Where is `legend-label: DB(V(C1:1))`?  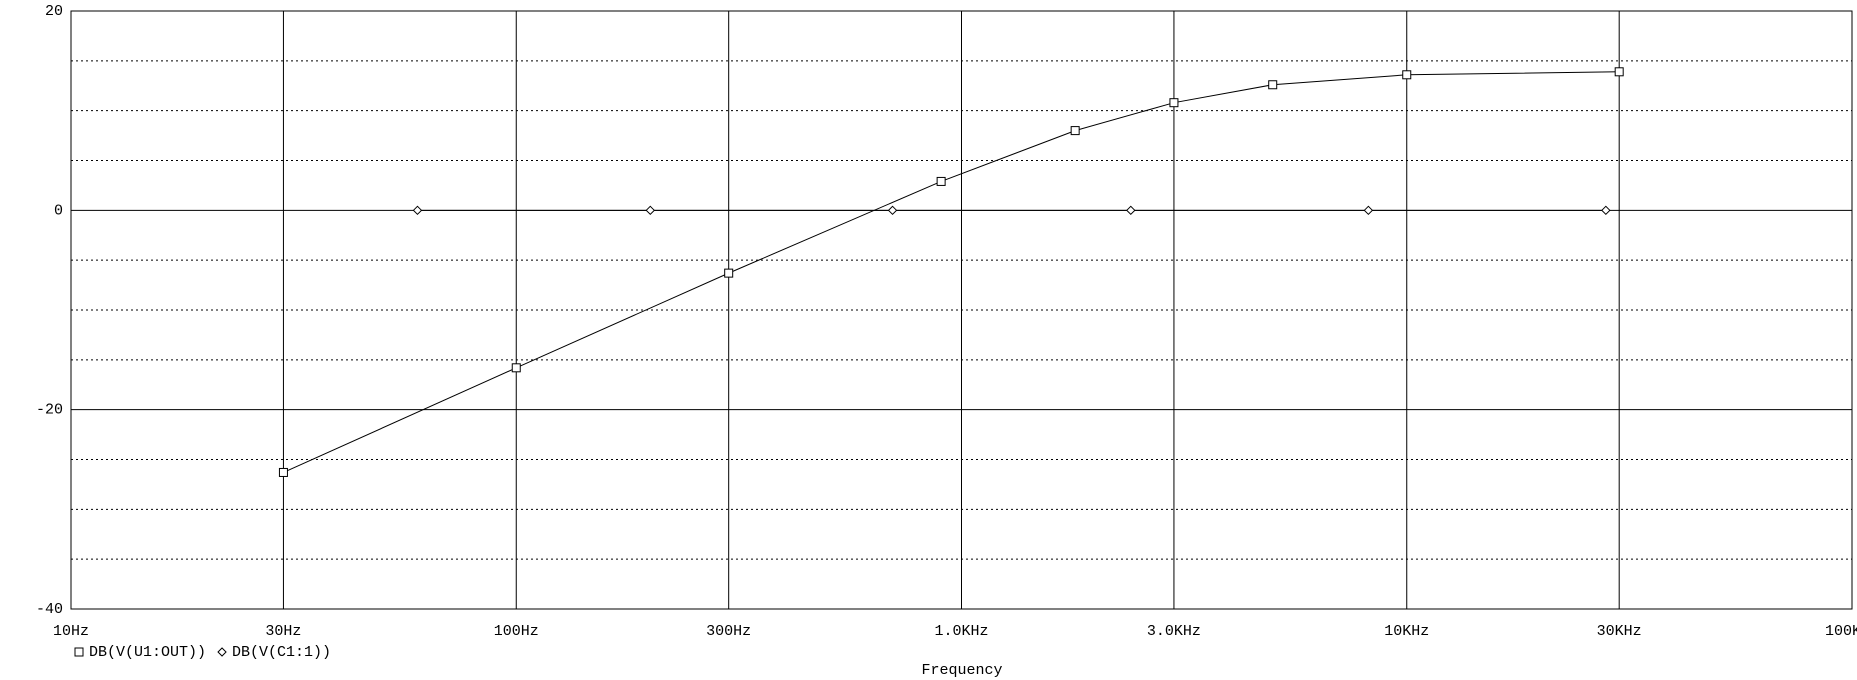 legend-label: DB(V(C1:1)) is located at coordinates (281, 652).